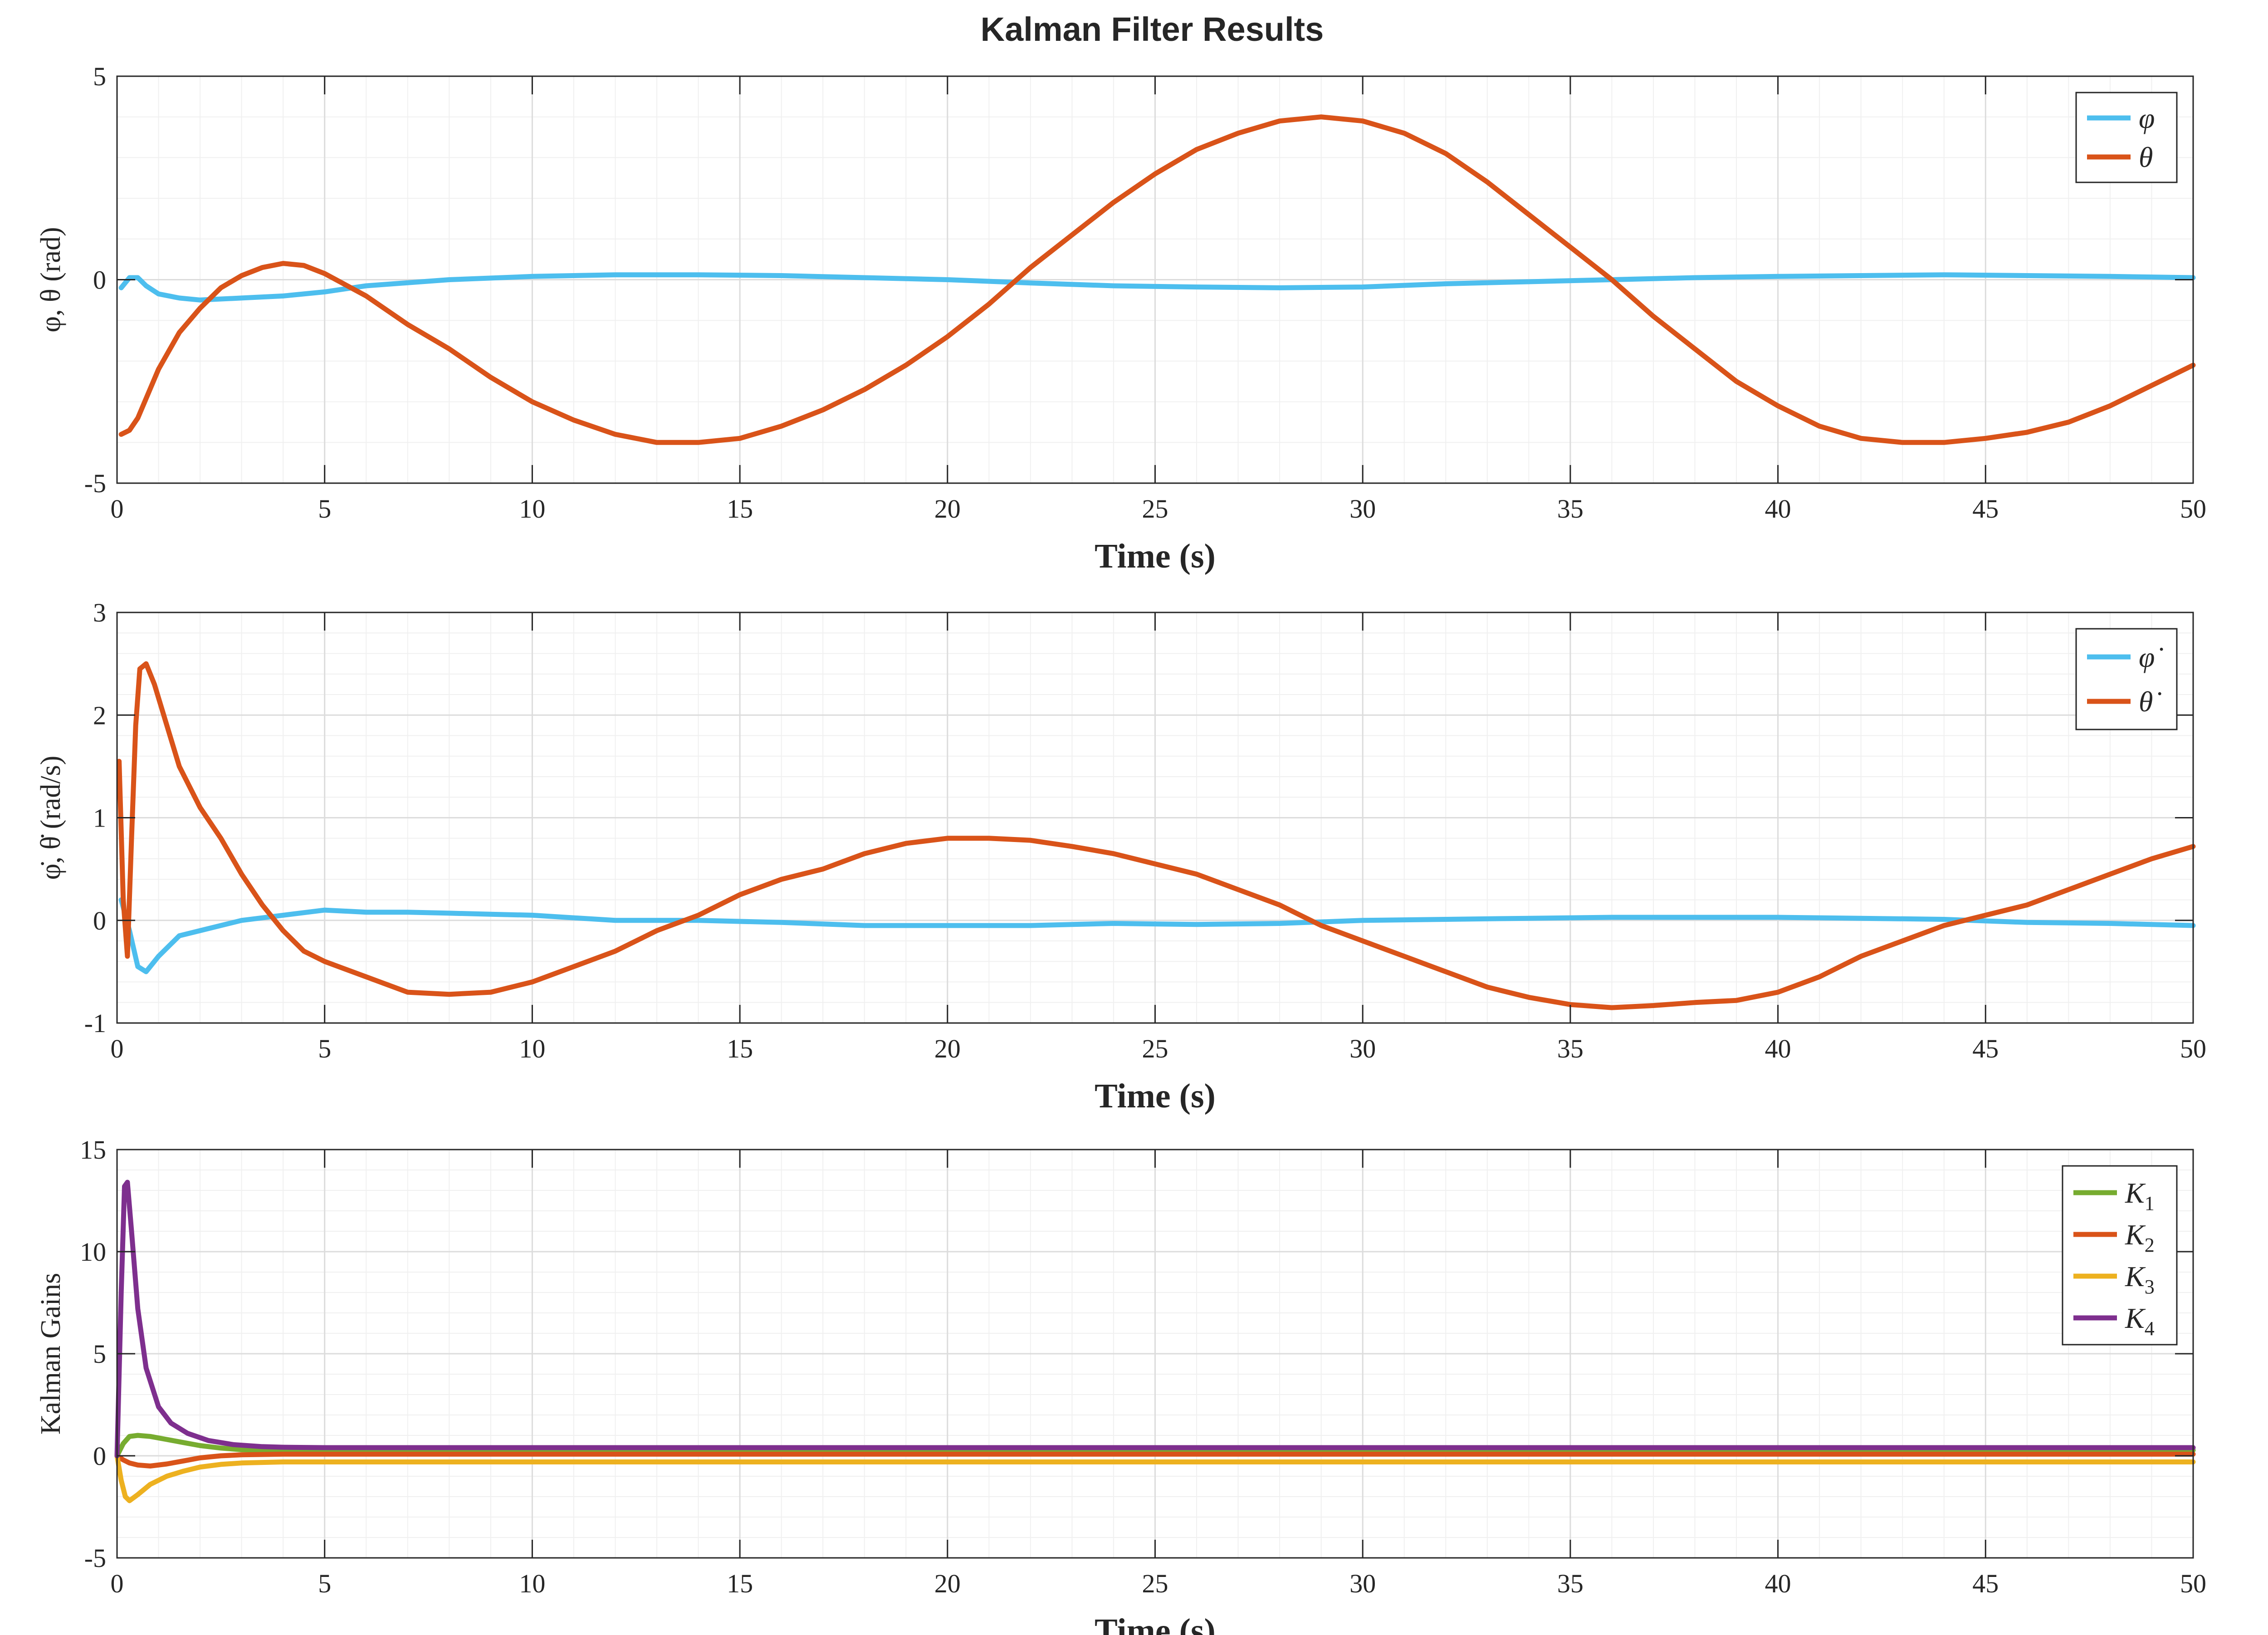 This screenshot has width=2268, height=1635. Describe the element at coordinates (99, 818) in the screenshot. I see `y-tick-label: 1` at that location.